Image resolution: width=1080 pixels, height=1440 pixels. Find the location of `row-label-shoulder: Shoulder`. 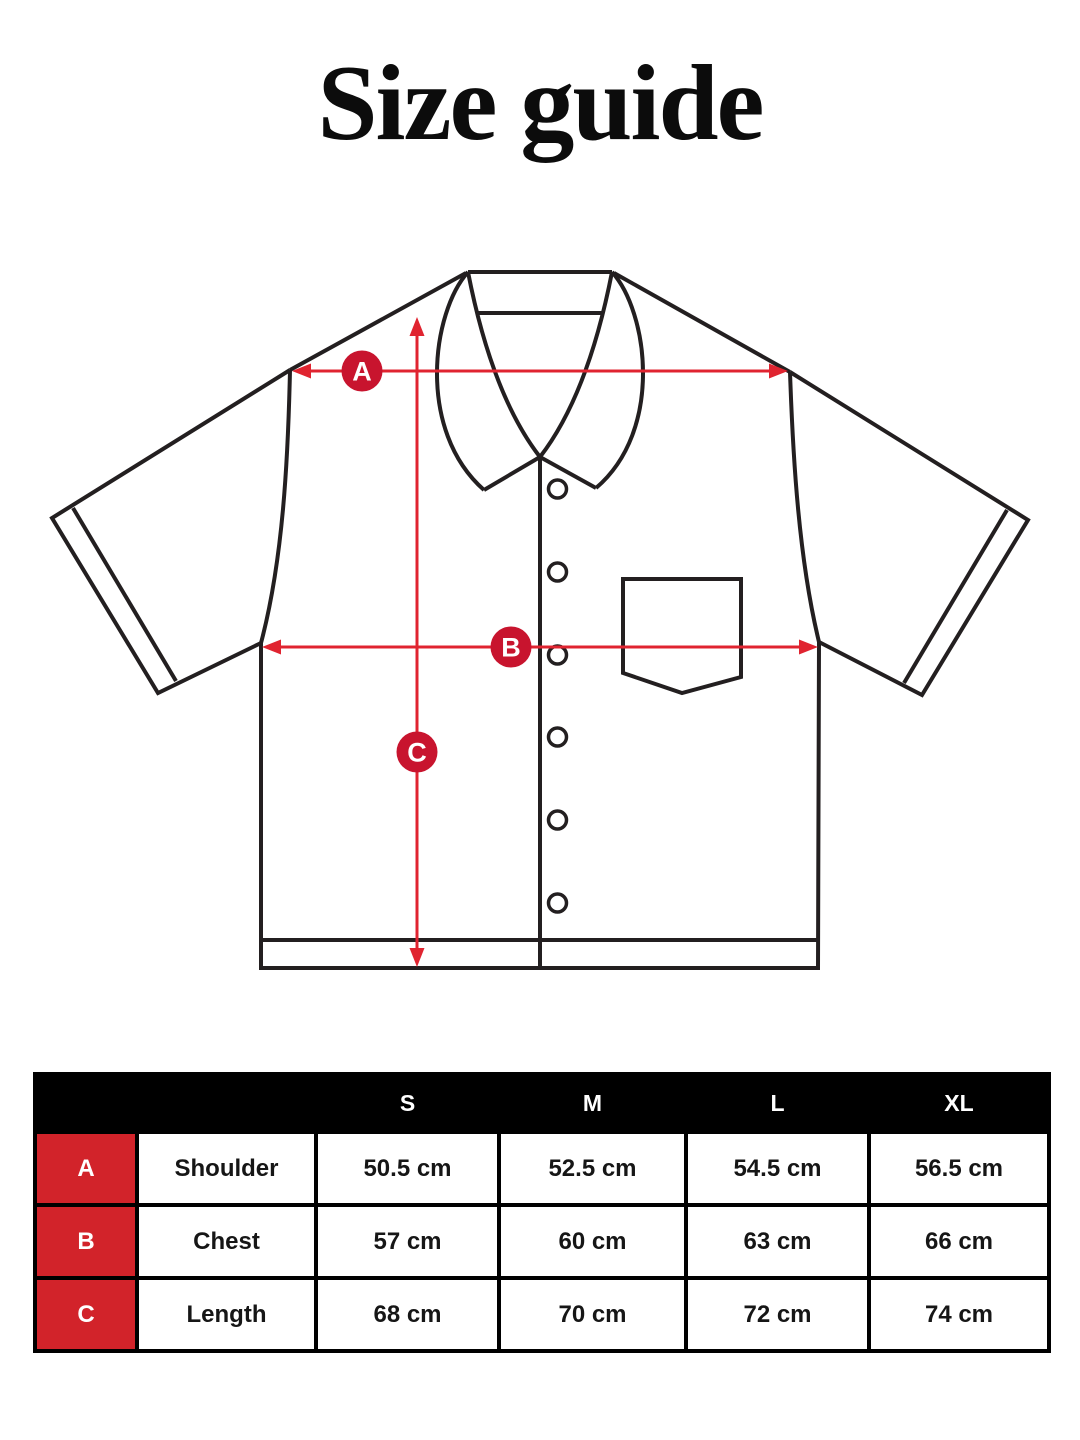

row-label-shoulder: Shoulder is located at coordinates (226, 1168).